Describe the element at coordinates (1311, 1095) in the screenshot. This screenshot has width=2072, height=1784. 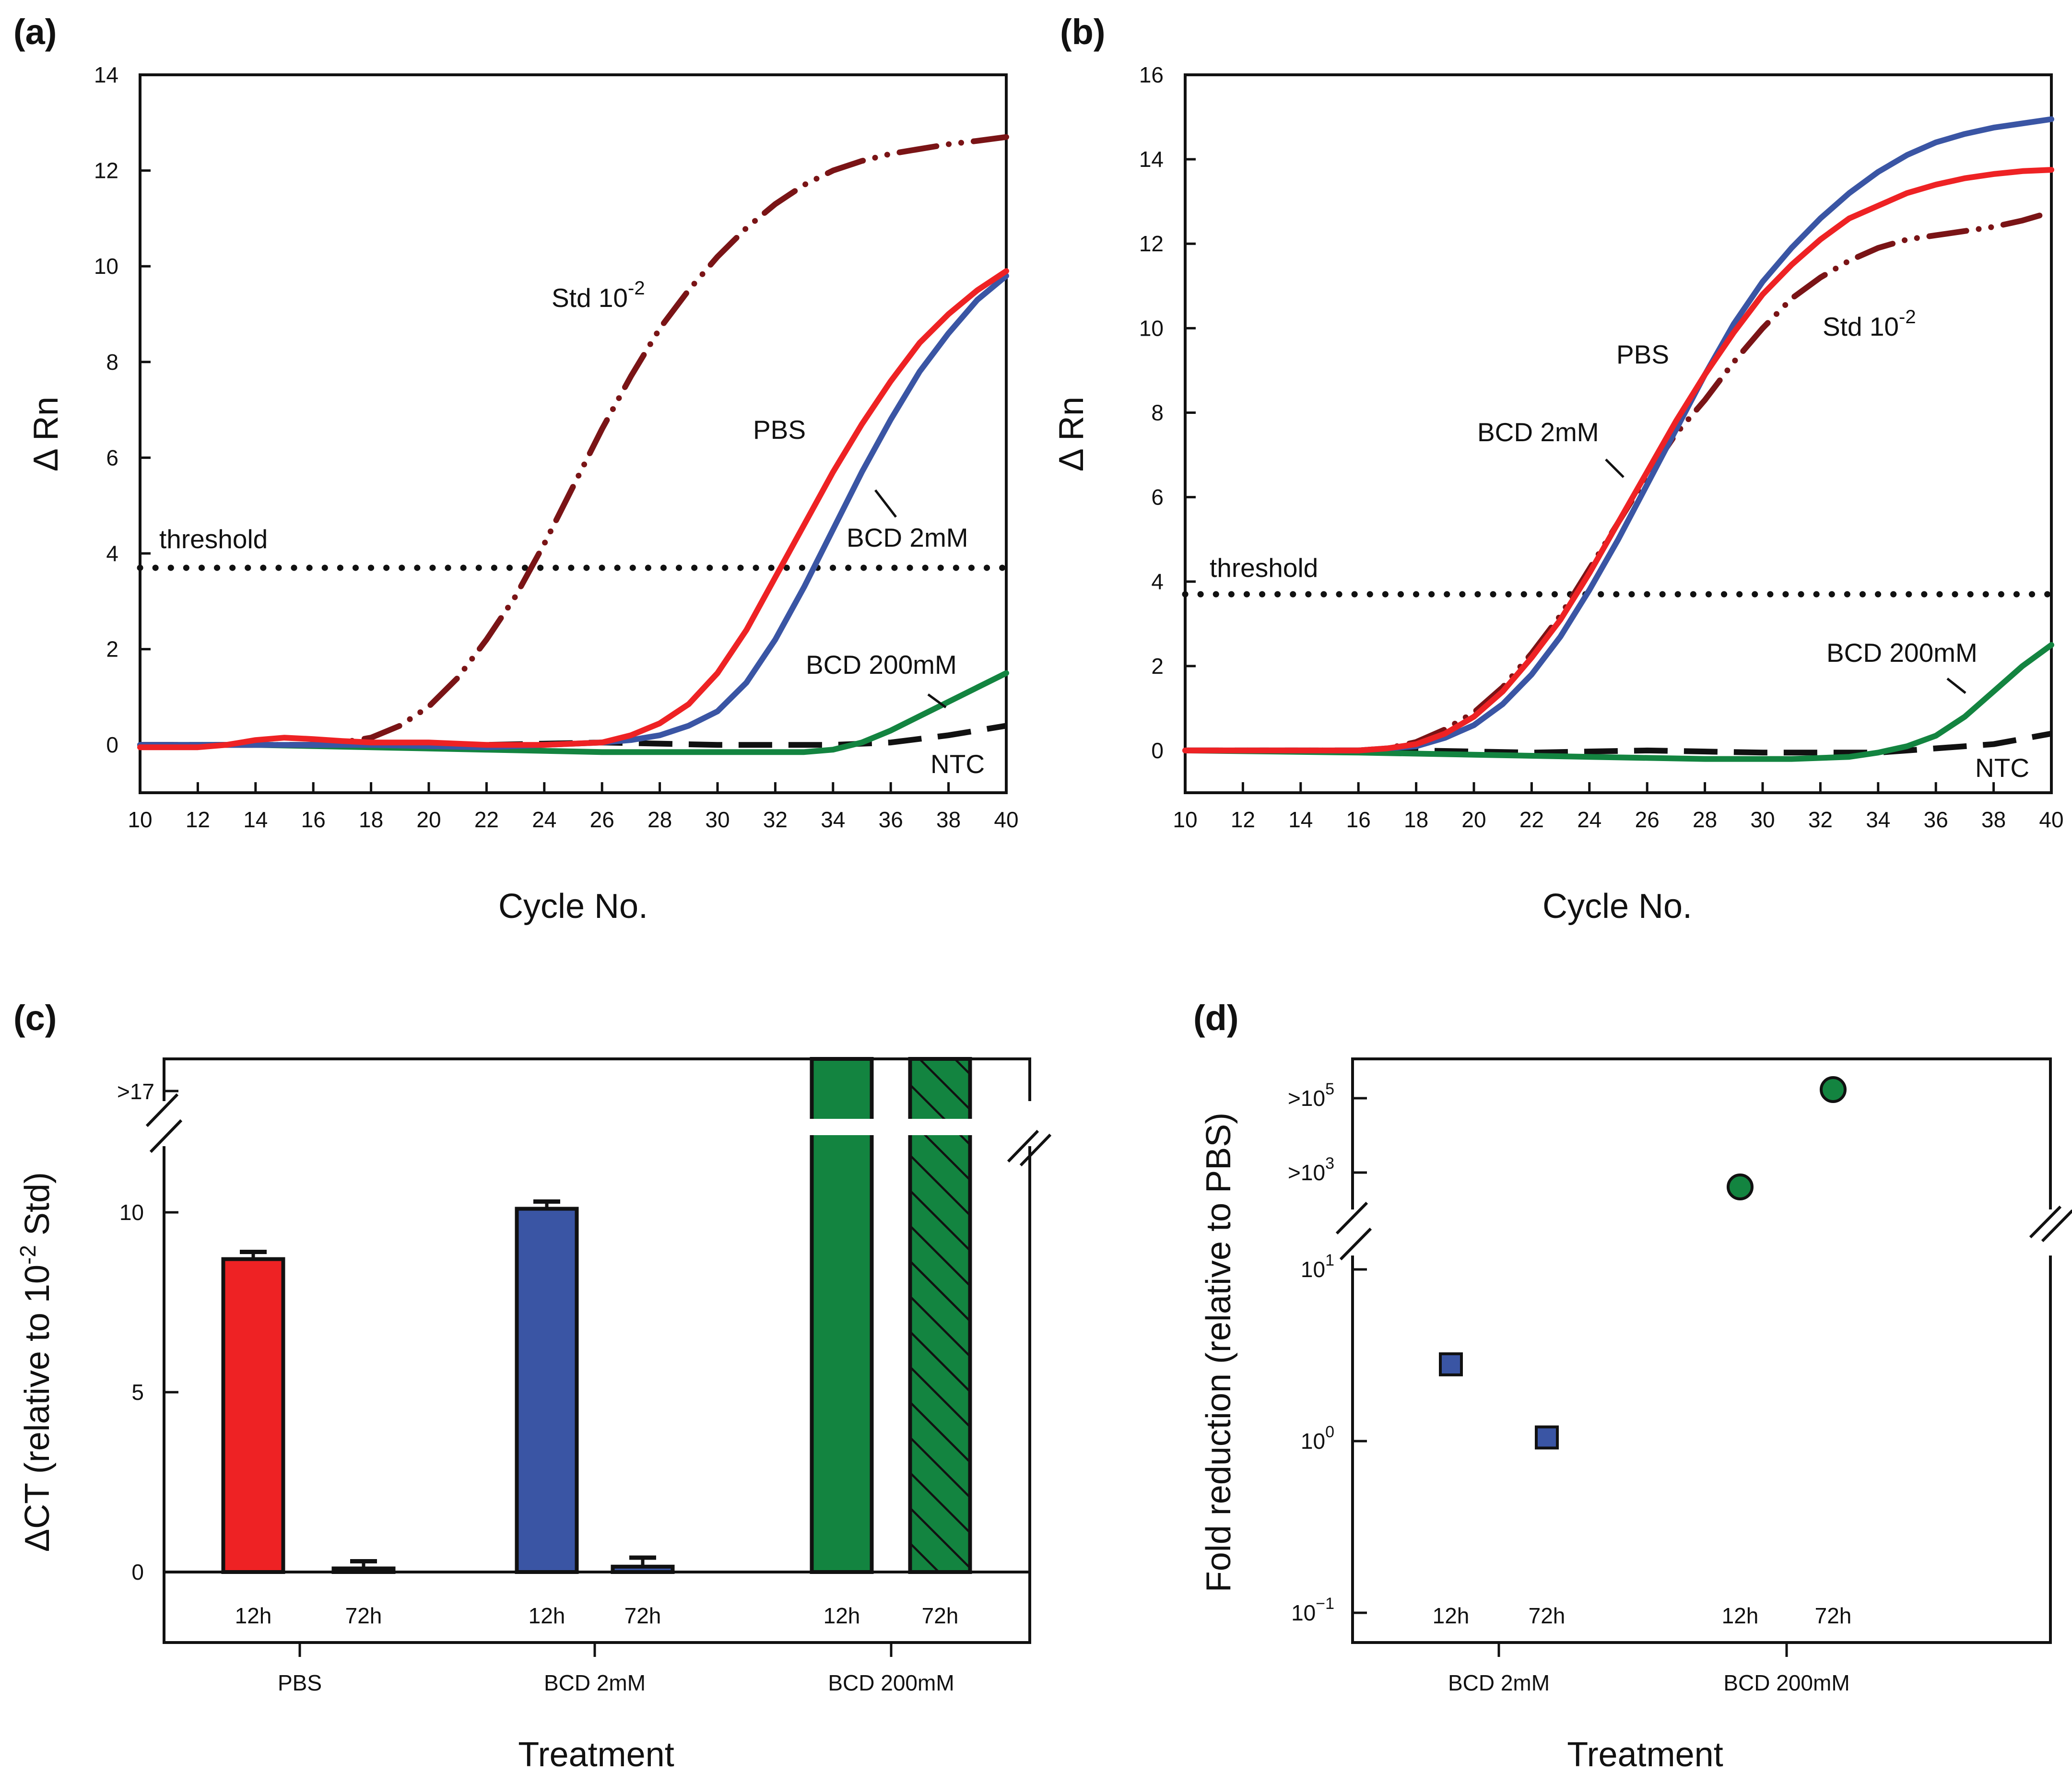
I see `d-break-tick-1-label: >105` at that location.